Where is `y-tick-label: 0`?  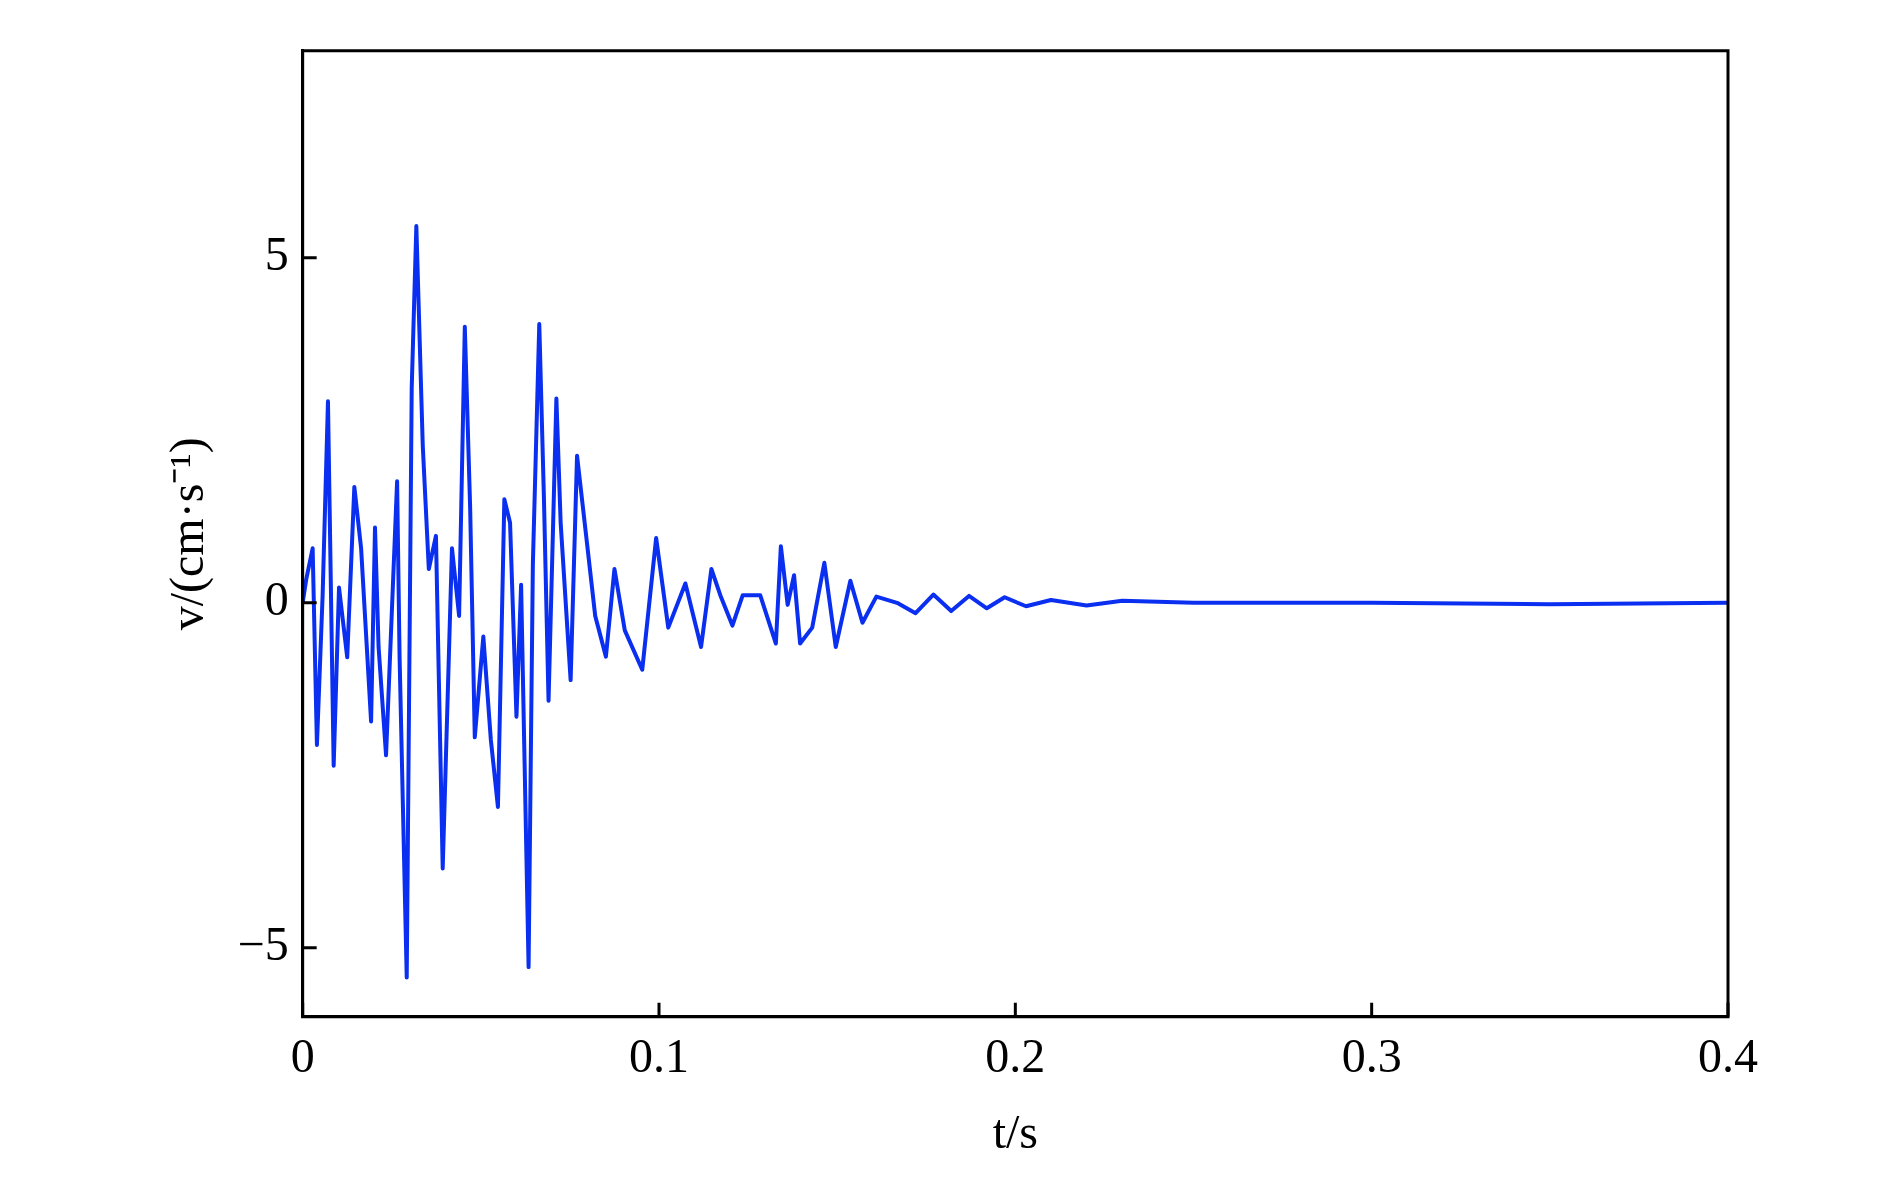
y-tick-label: 0 is located at coordinates (276, 599).